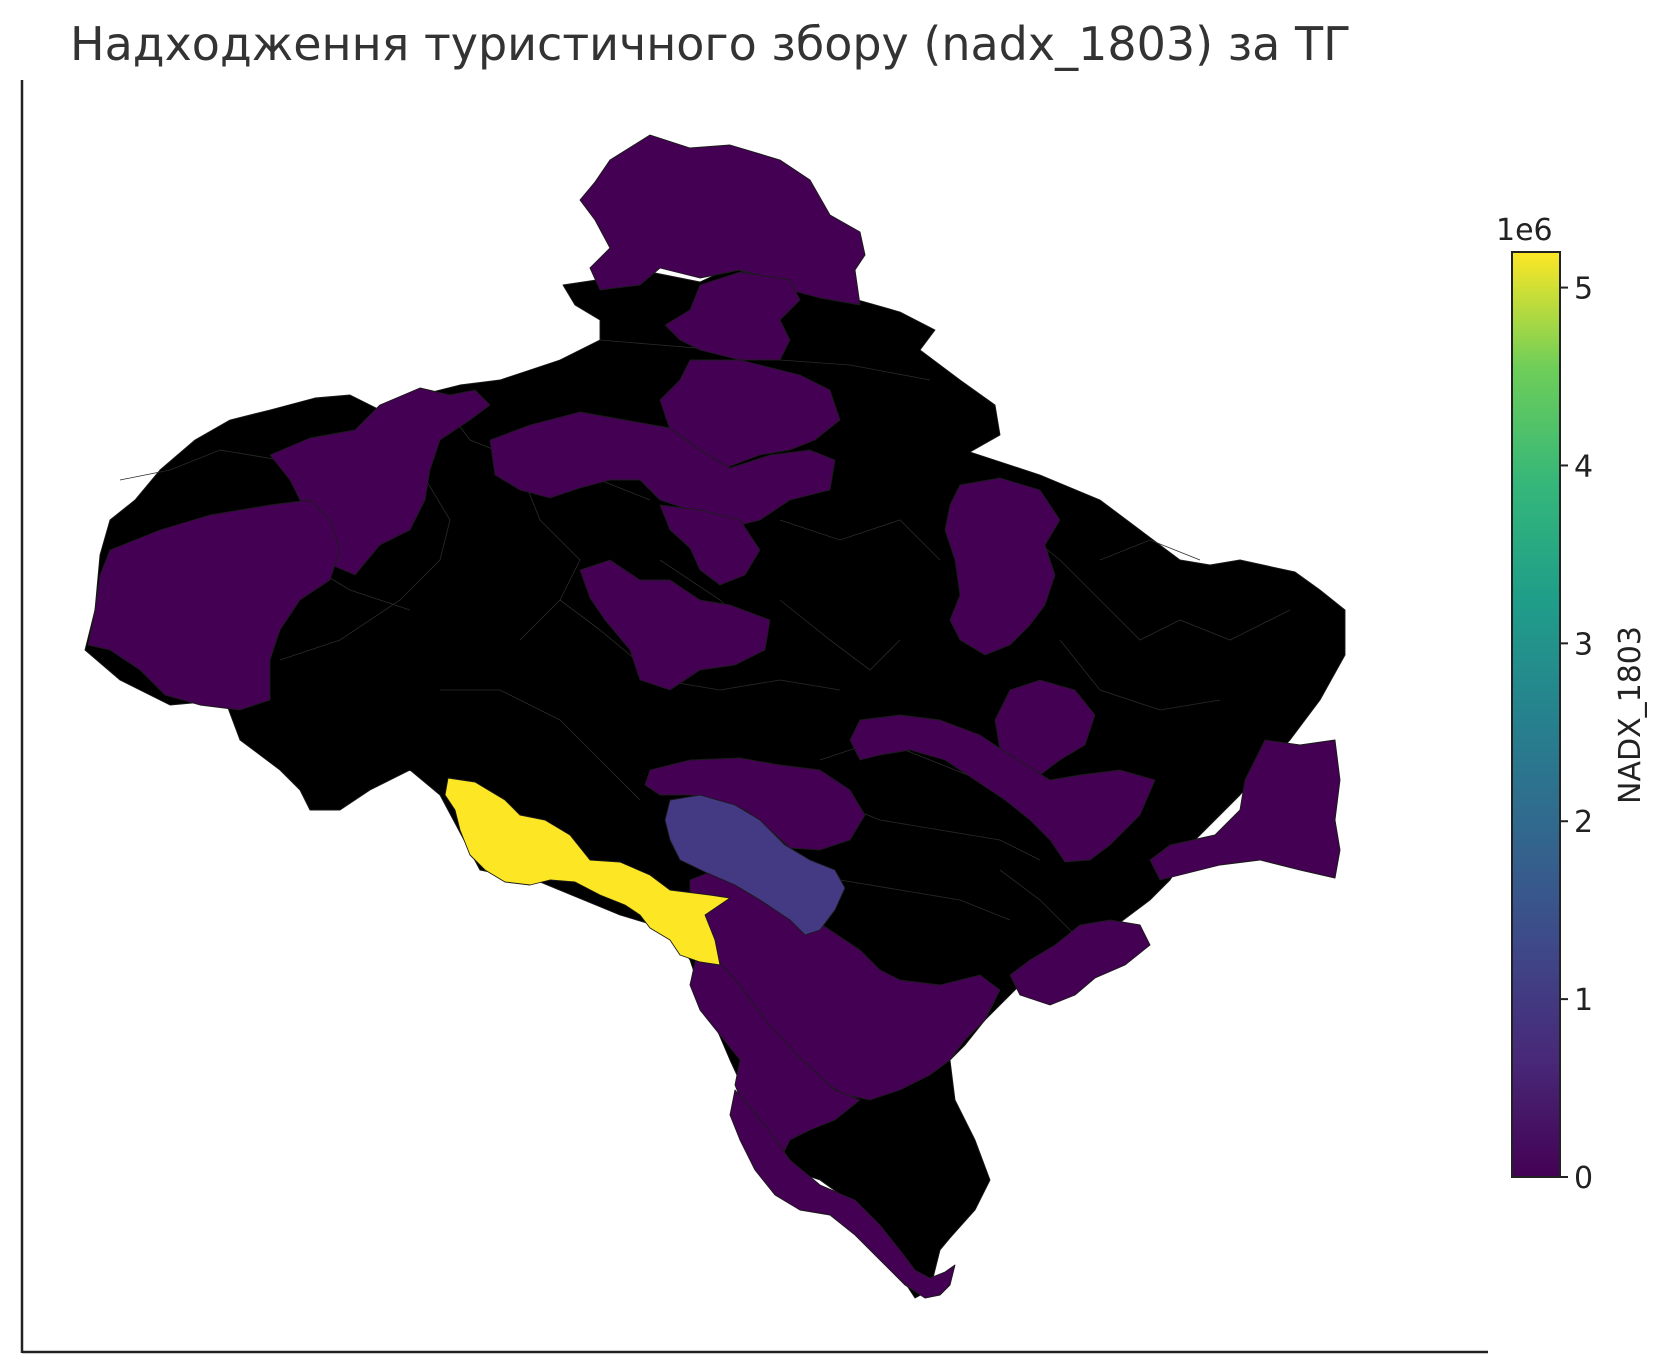 Image resolution: width=1661 pixels, height=1363 pixels. Describe the element at coordinates (675, 625) in the screenshot. I see `map-region-center-diagonal` at that location.